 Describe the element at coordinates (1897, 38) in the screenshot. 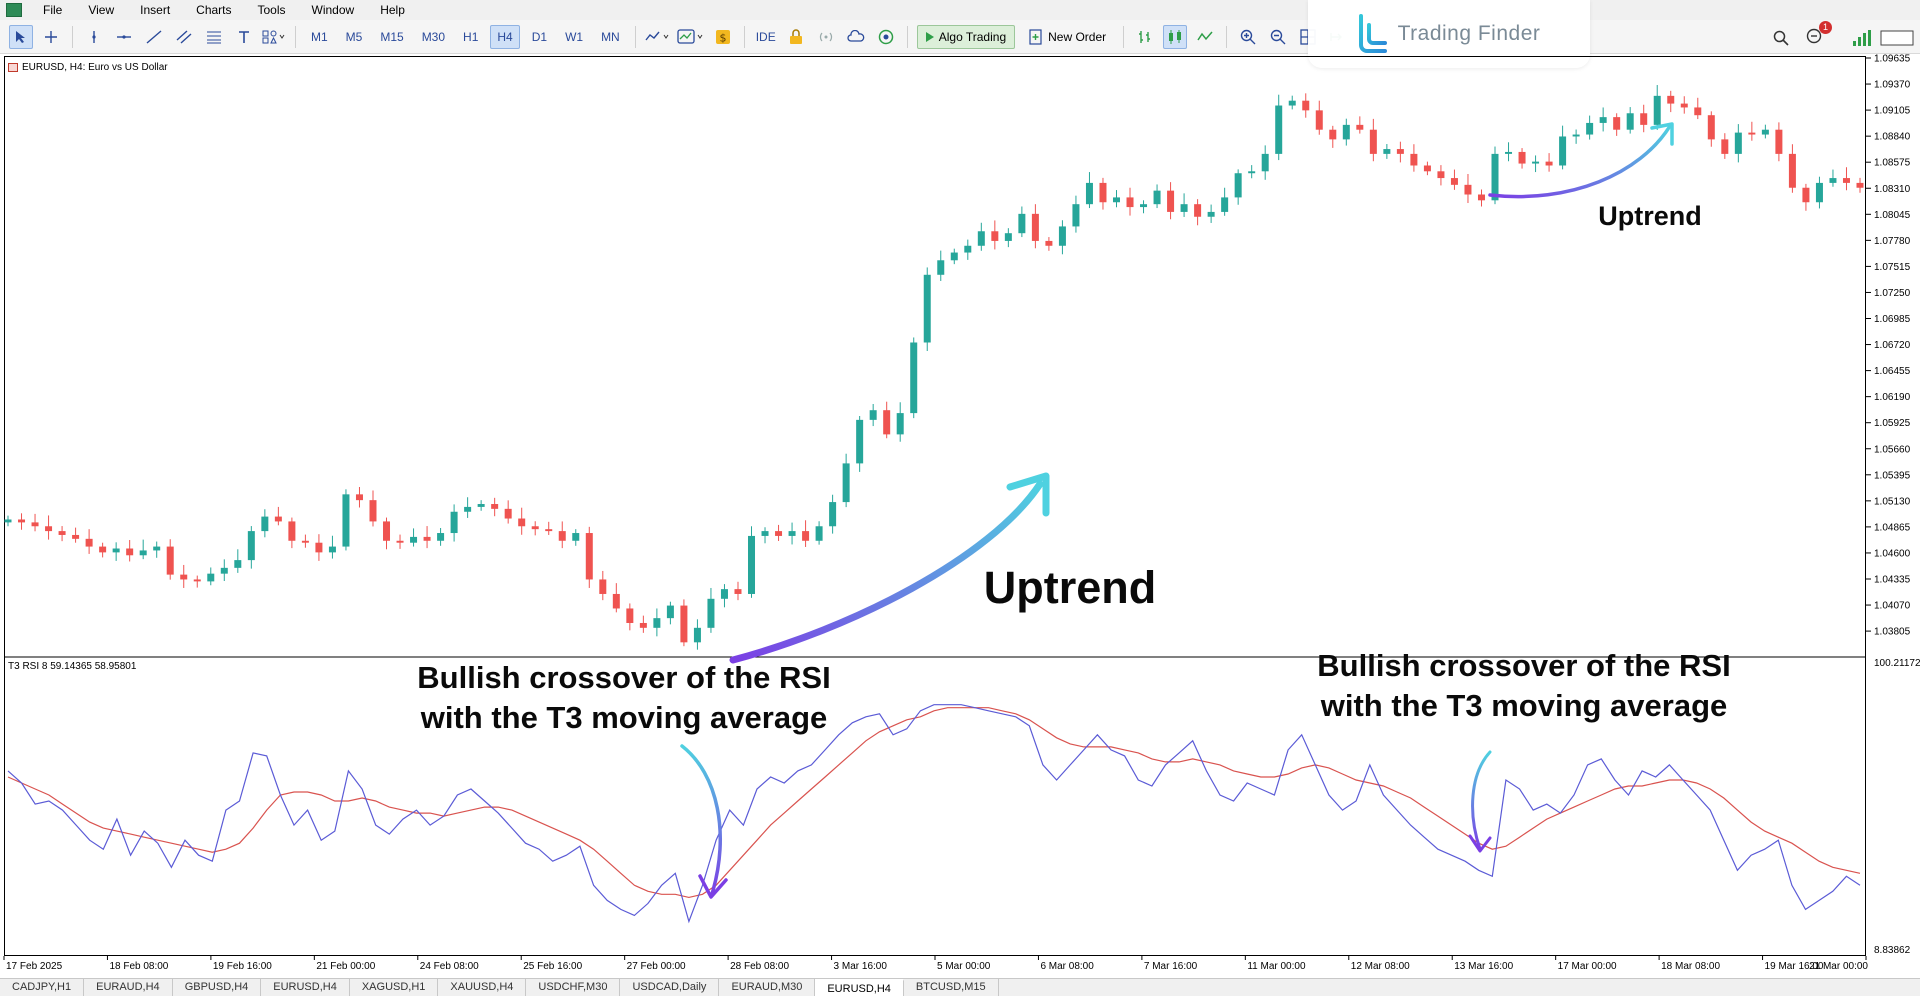

I see `chart-window-button` at that location.